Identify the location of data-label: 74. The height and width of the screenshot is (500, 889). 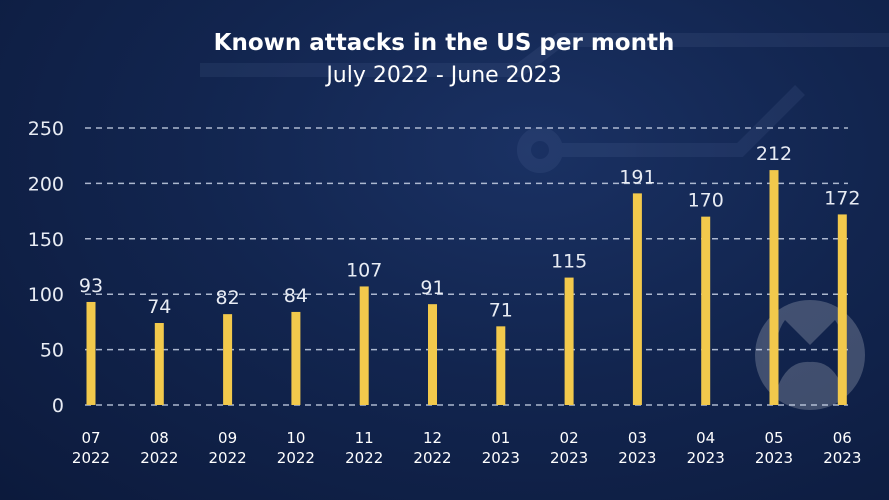
(159, 307).